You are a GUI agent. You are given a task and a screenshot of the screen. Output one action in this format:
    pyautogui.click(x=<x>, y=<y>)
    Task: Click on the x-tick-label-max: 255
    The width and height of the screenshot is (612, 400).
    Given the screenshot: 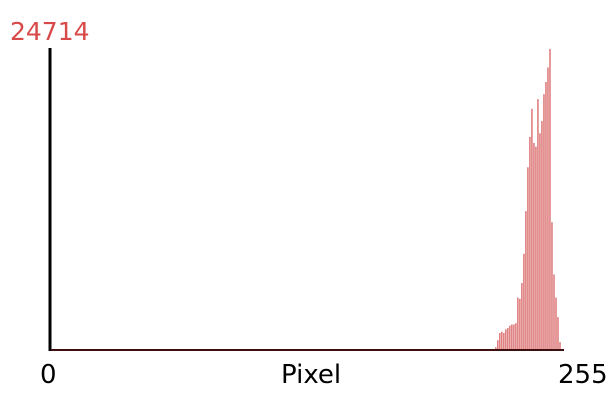 What is the action you would take?
    pyautogui.click(x=583, y=375)
    